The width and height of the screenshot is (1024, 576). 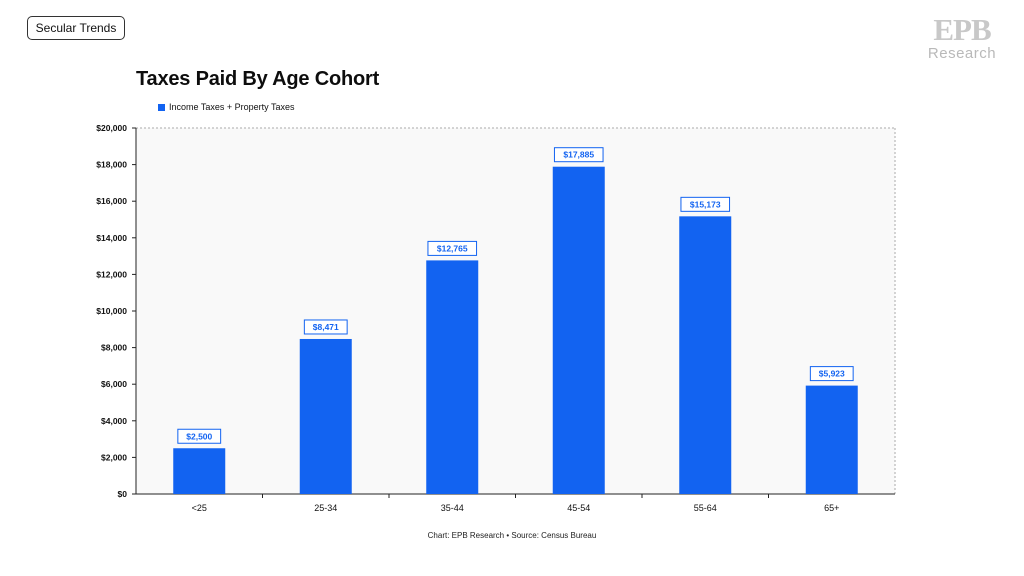 I want to click on y-tick-label: $10,000, so click(x=111, y=311).